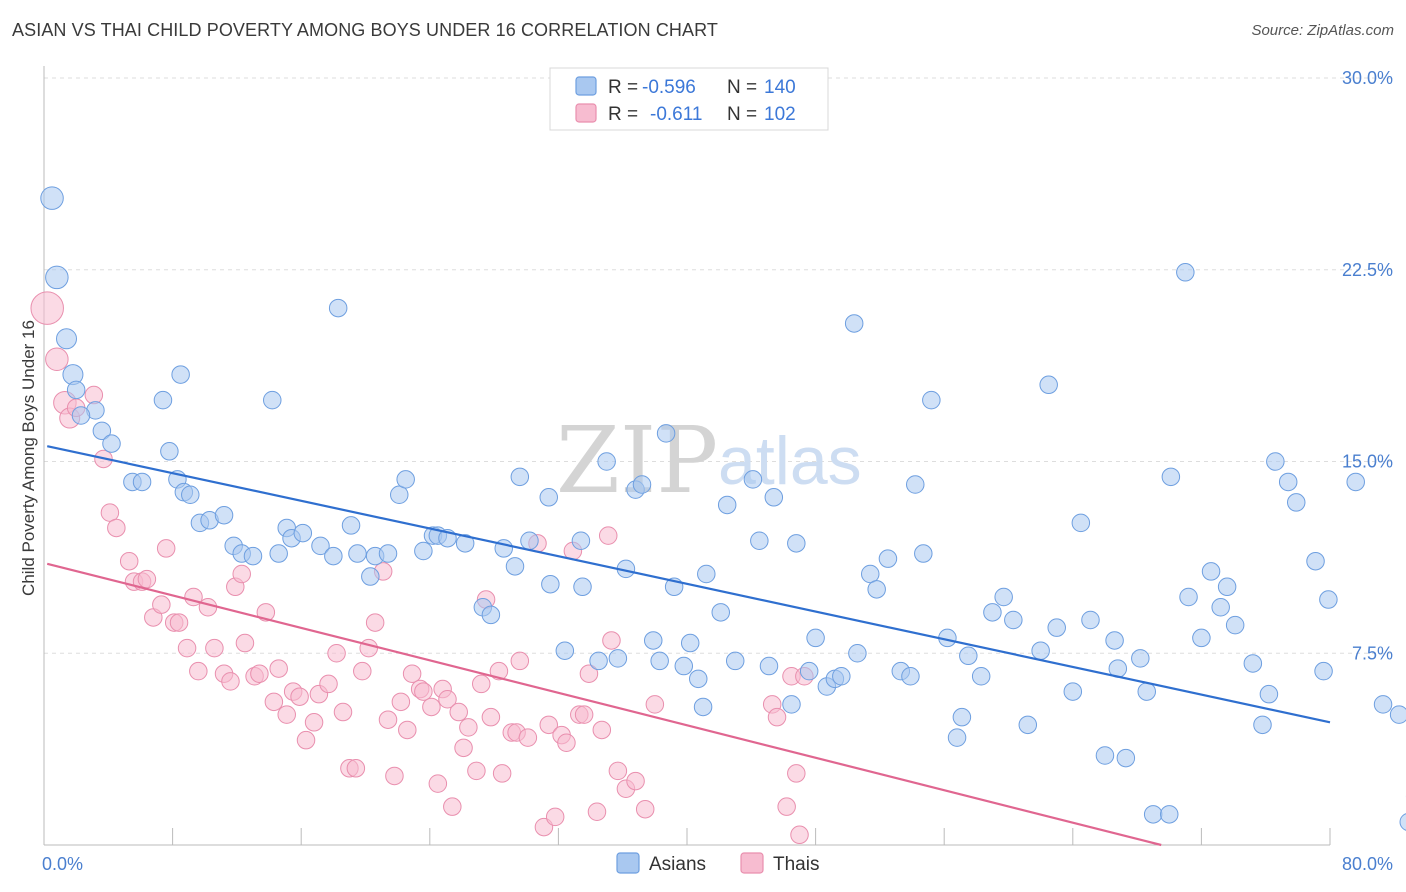  What do you see at coordinates (1367, 864) in the screenshot?
I see `x-tick-label: 80.0%` at bounding box center [1367, 864].